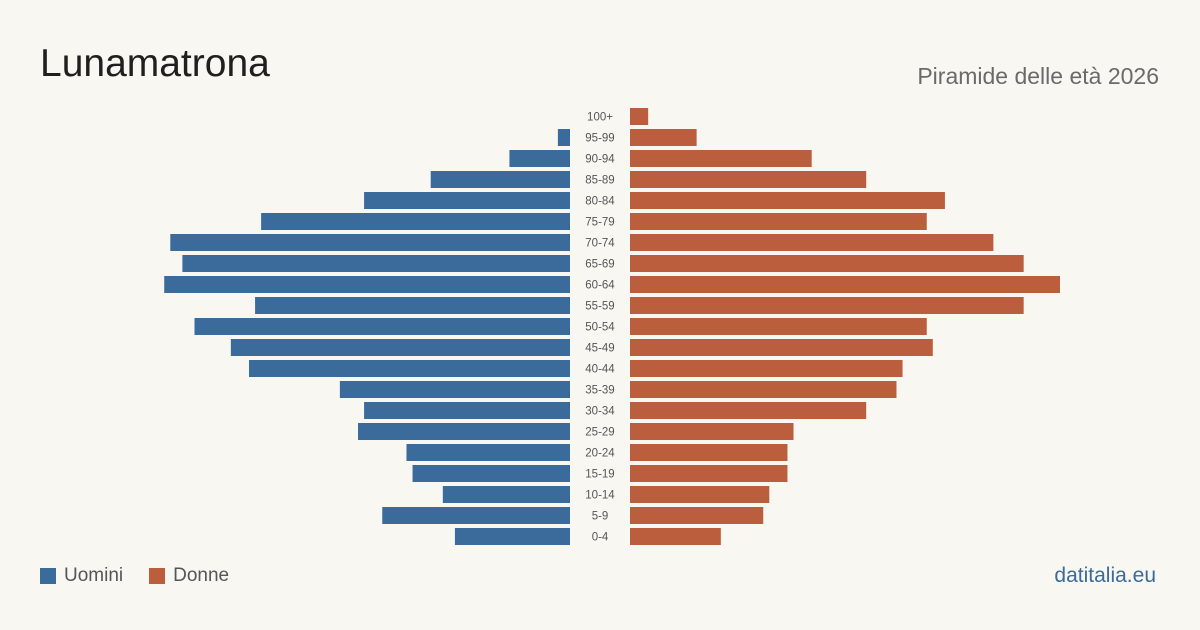 This screenshot has height=630, width=1200. Describe the element at coordinates (599, 475) in the screenshot. I see `age-label-15-19: 15-19` at that location.